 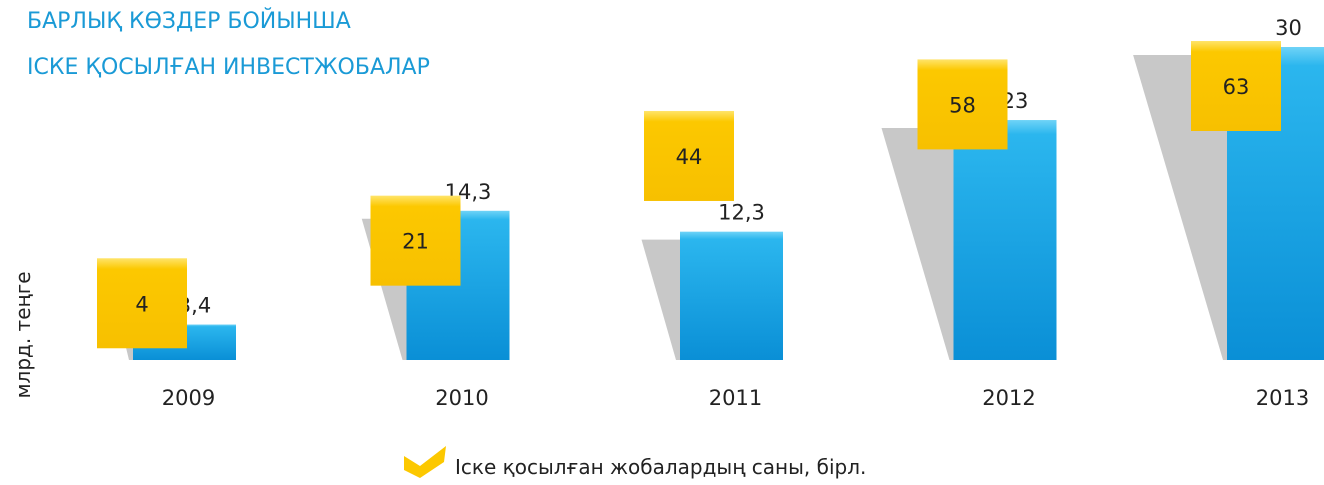 I want to click on x-tick-label: 2010, so click(x=461, y=398).